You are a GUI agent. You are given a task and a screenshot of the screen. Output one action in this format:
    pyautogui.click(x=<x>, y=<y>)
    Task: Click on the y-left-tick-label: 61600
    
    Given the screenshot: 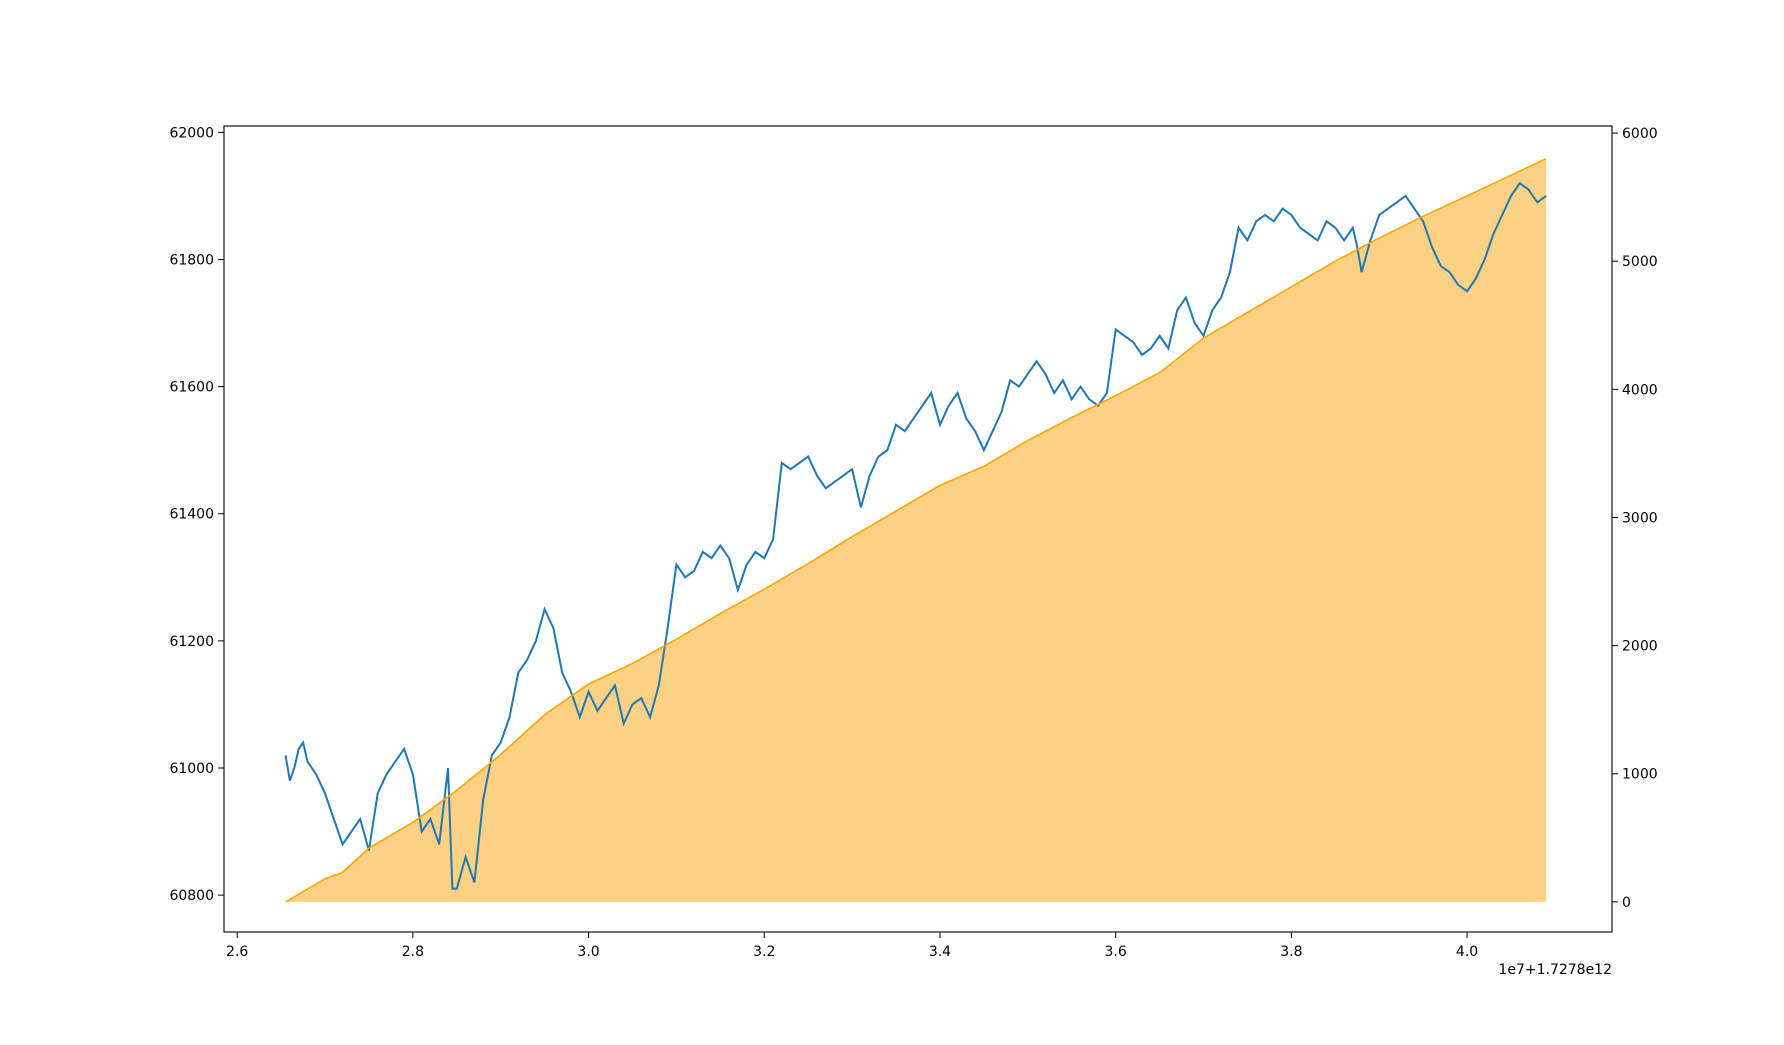 What is the action you would take?
    pyautogui.click(x=191, y=388)
    